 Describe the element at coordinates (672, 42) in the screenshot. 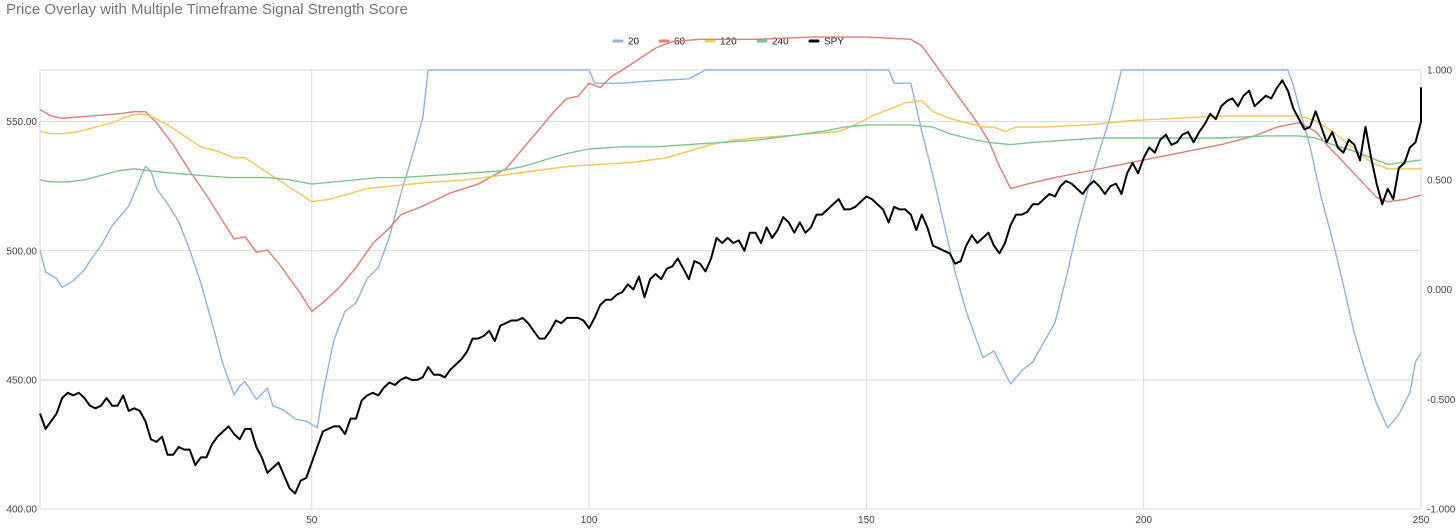

I see `legend-item-60: 60` at that location.